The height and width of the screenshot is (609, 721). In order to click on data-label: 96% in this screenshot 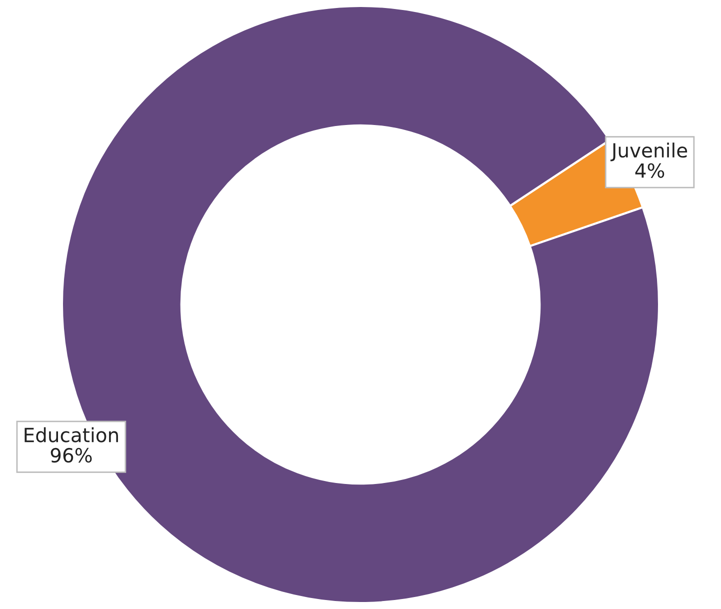, I will do `click(71, 455)`.